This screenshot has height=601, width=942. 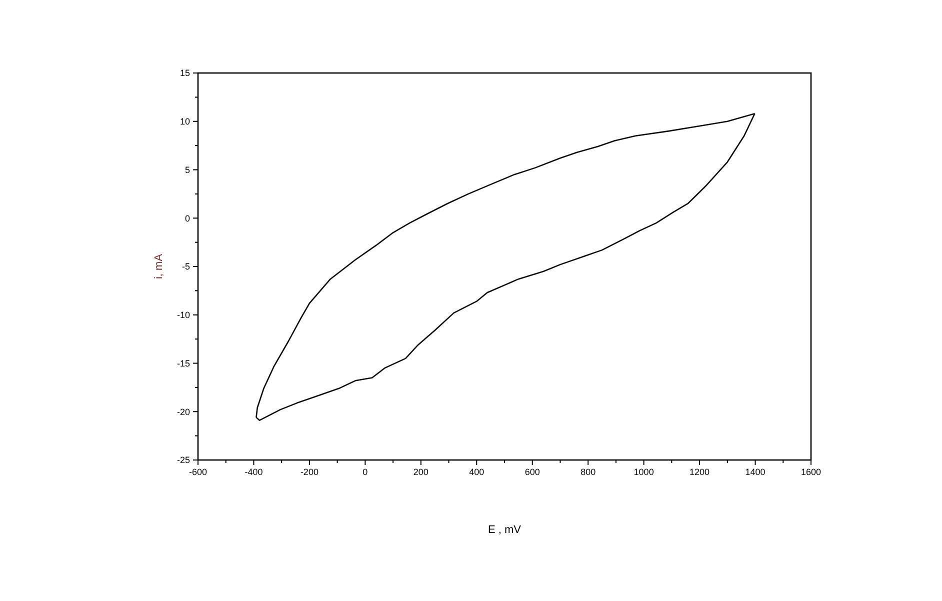 I want to click on y-tick-label: -5, so click(x=186, y=267).